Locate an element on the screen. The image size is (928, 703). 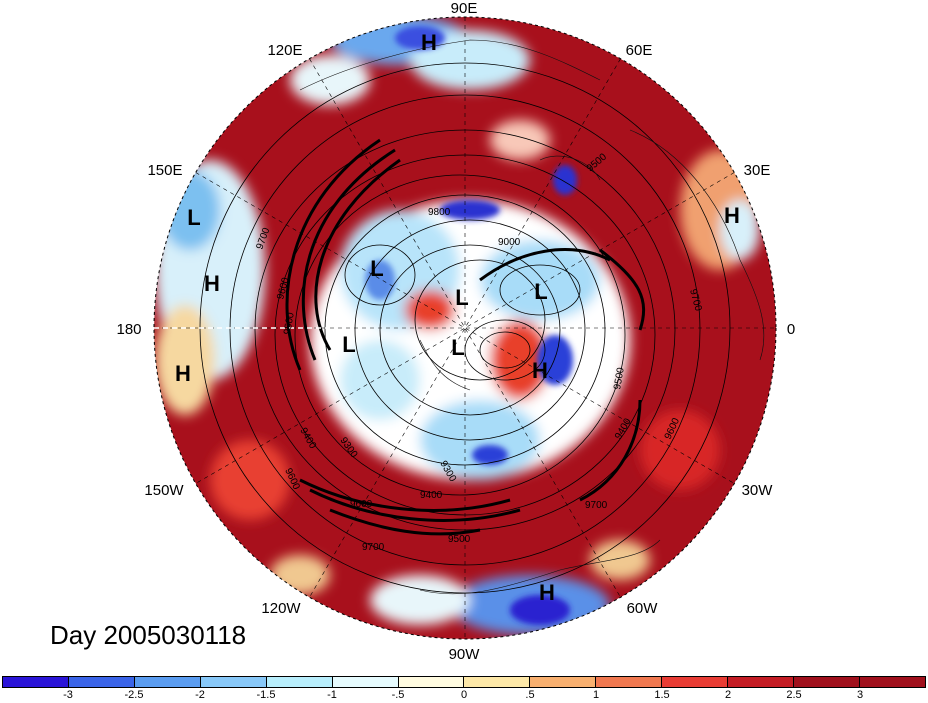
colorbar-tick-label: 0 is located at coordinates (464, 695).